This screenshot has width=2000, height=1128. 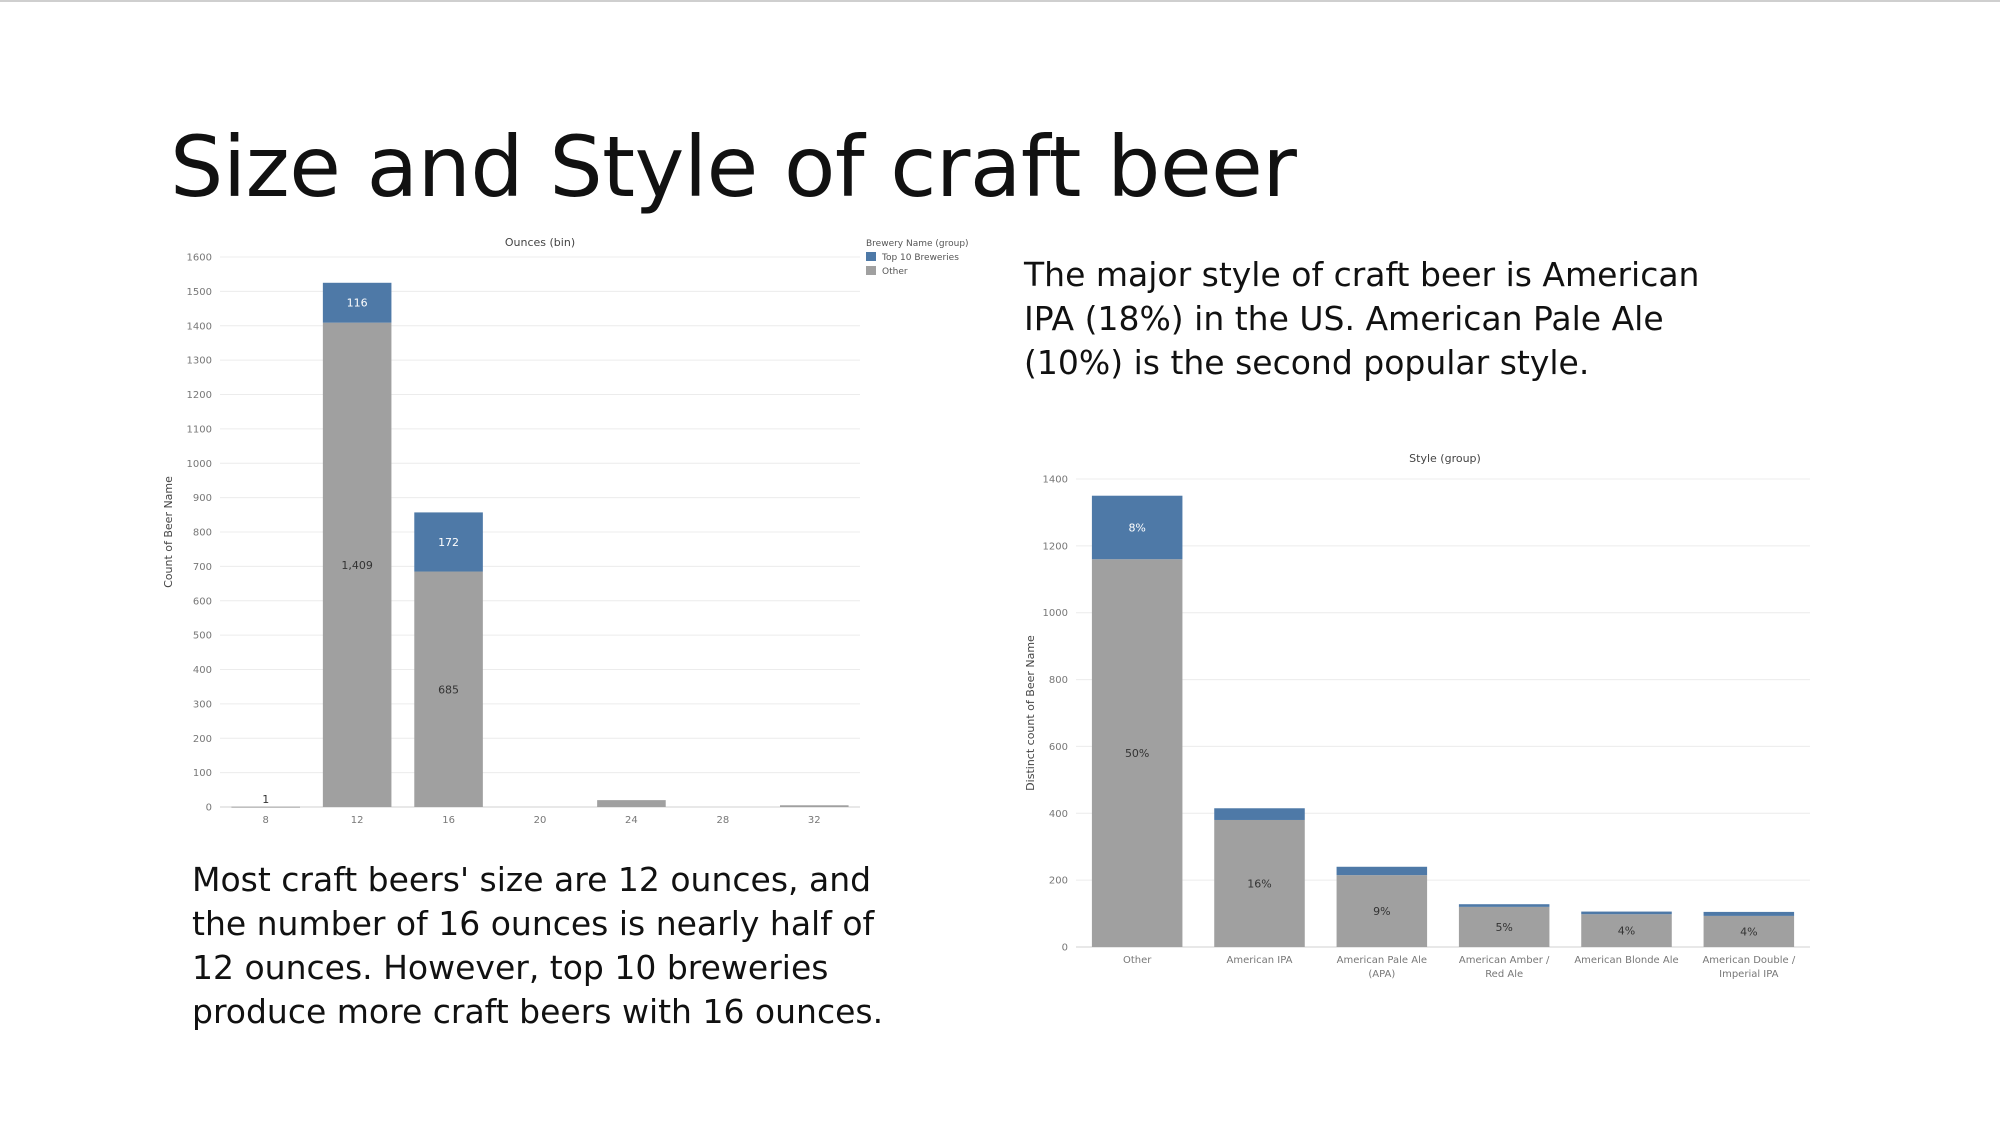 I want to click on data-label-top10: 116, so click(x=357, y=303).